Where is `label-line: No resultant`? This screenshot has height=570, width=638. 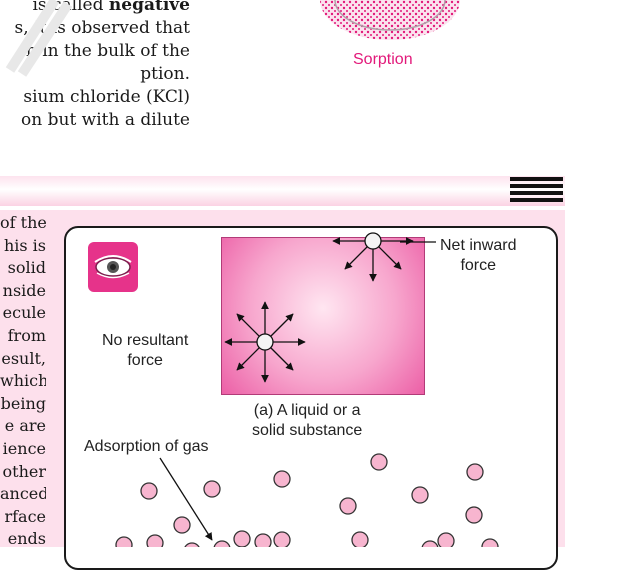
label-line: No resultant is located at coordinates (145, 340).